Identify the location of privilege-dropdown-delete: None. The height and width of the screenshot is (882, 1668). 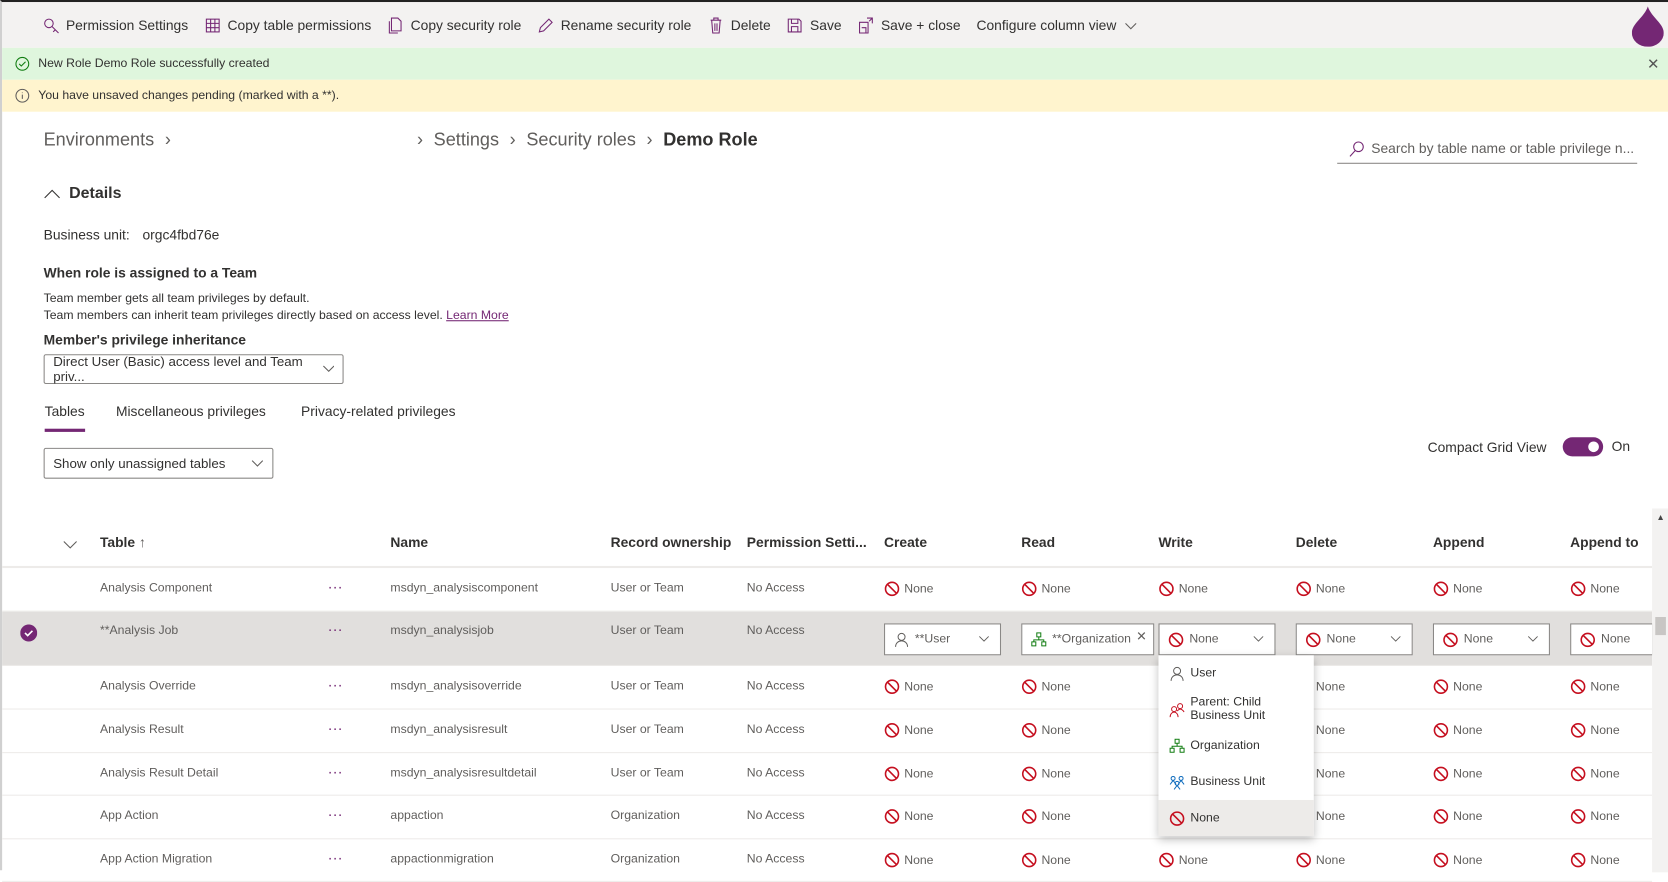
(1354, 639).